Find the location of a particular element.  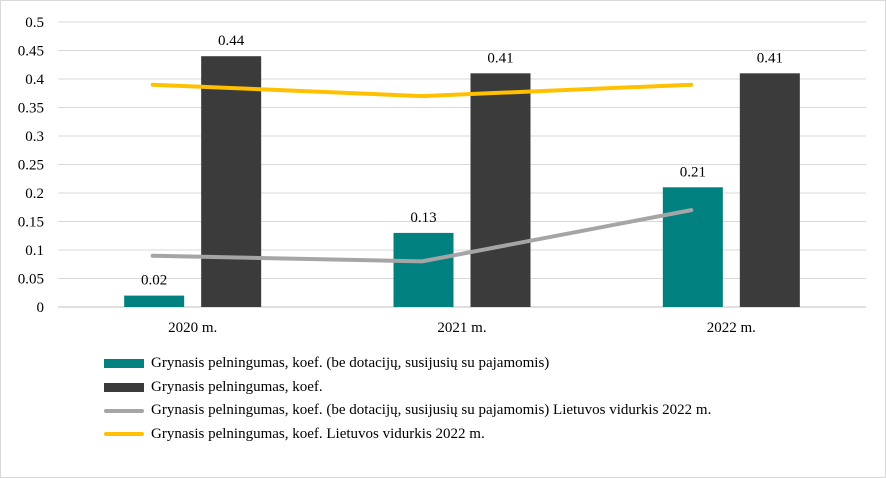

x-tick-label: 2021 m. is located at coordinates (461, 328).